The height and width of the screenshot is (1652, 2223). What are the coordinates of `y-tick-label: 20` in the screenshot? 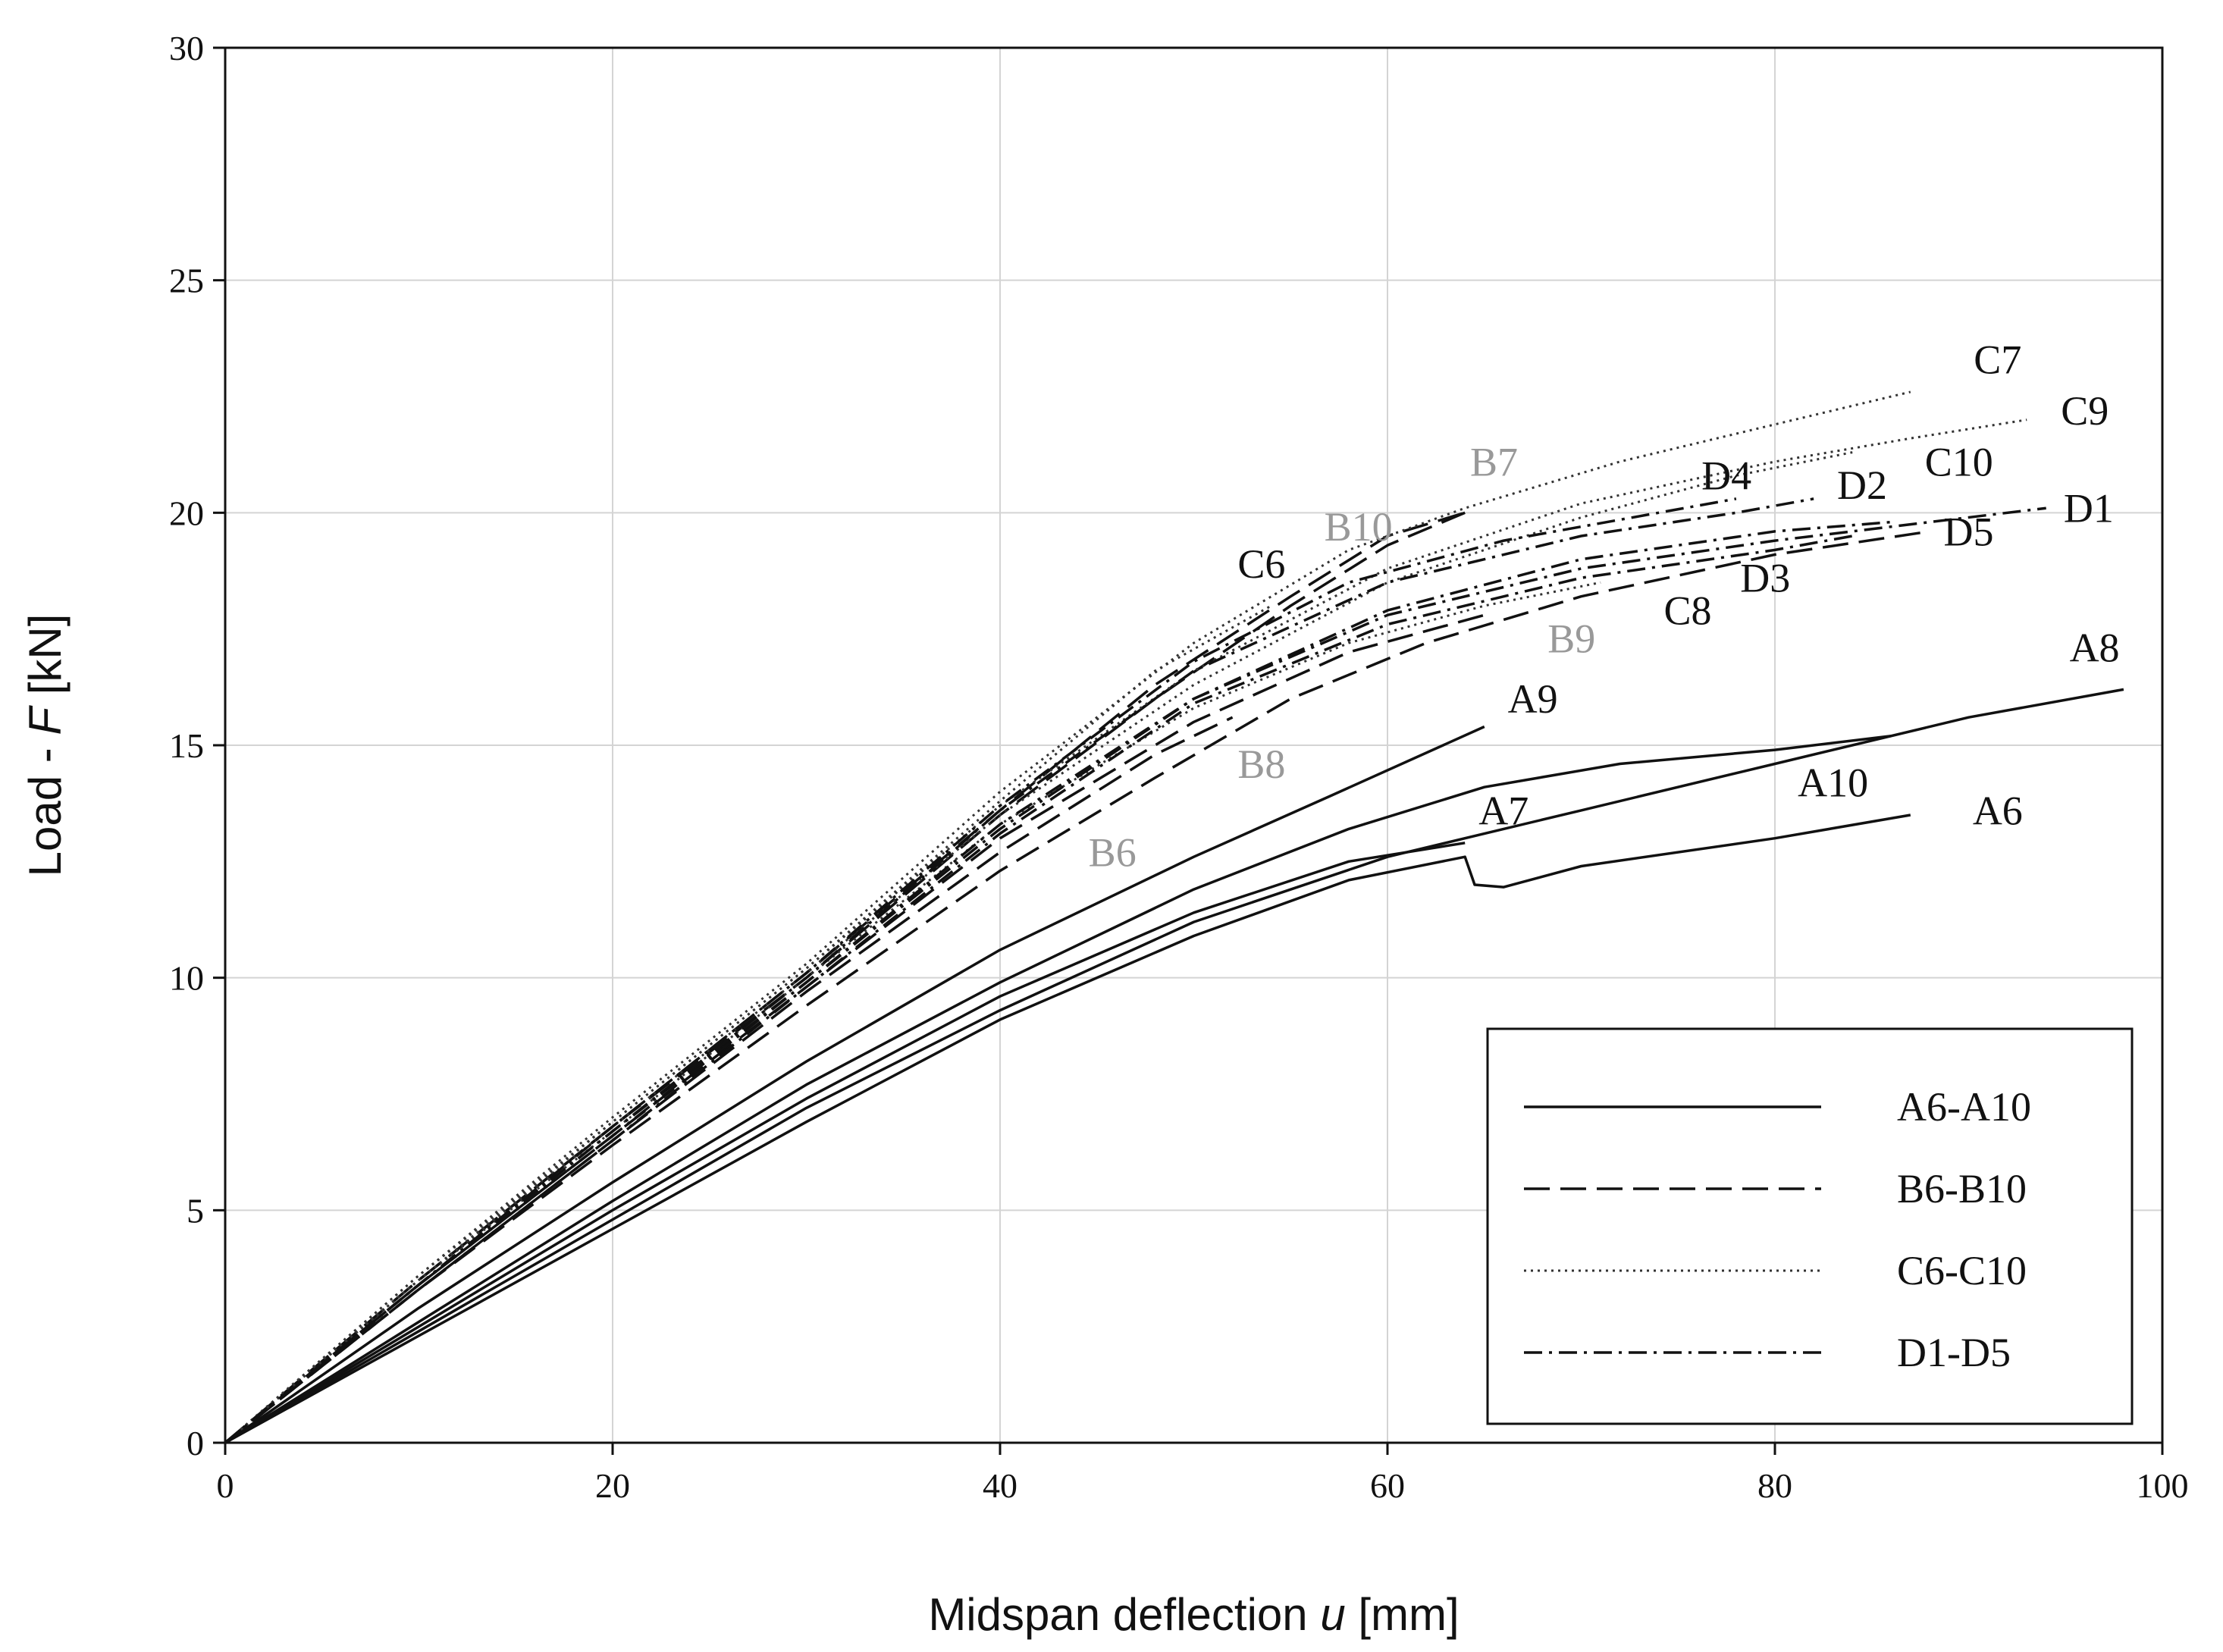 It's located at (186, 513).